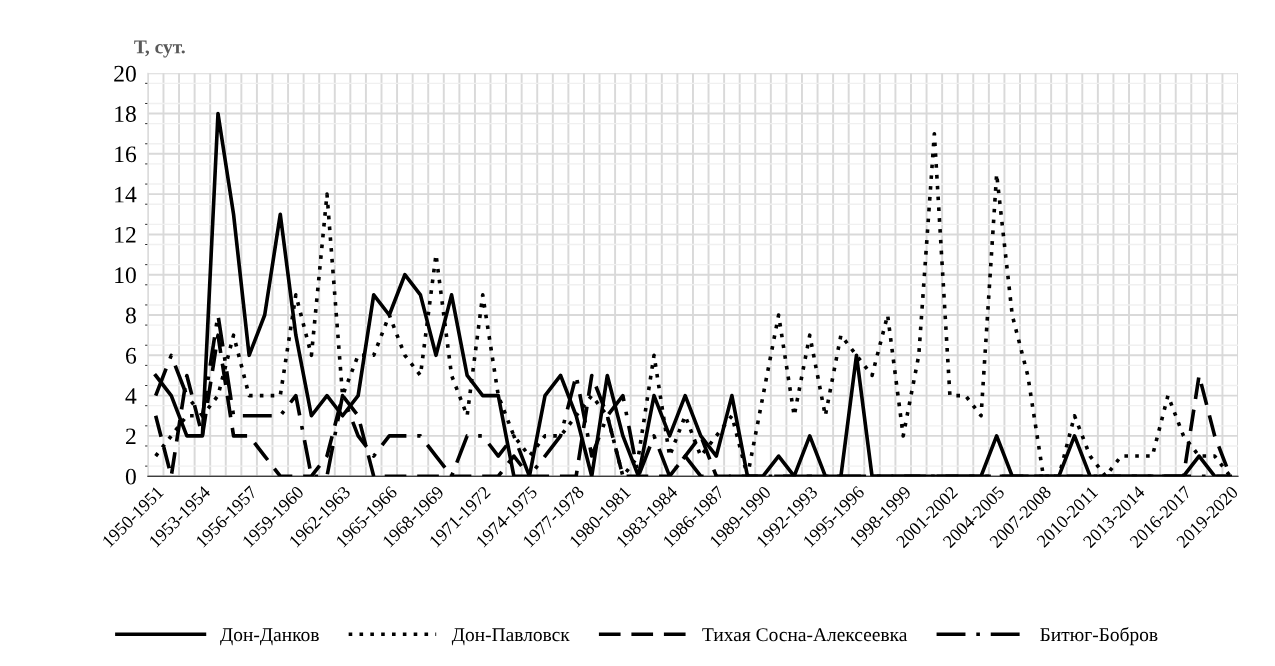  Describe the element at coordinates (125, 234) in the screenshot. I see `y-tick-label: 12` at that location.